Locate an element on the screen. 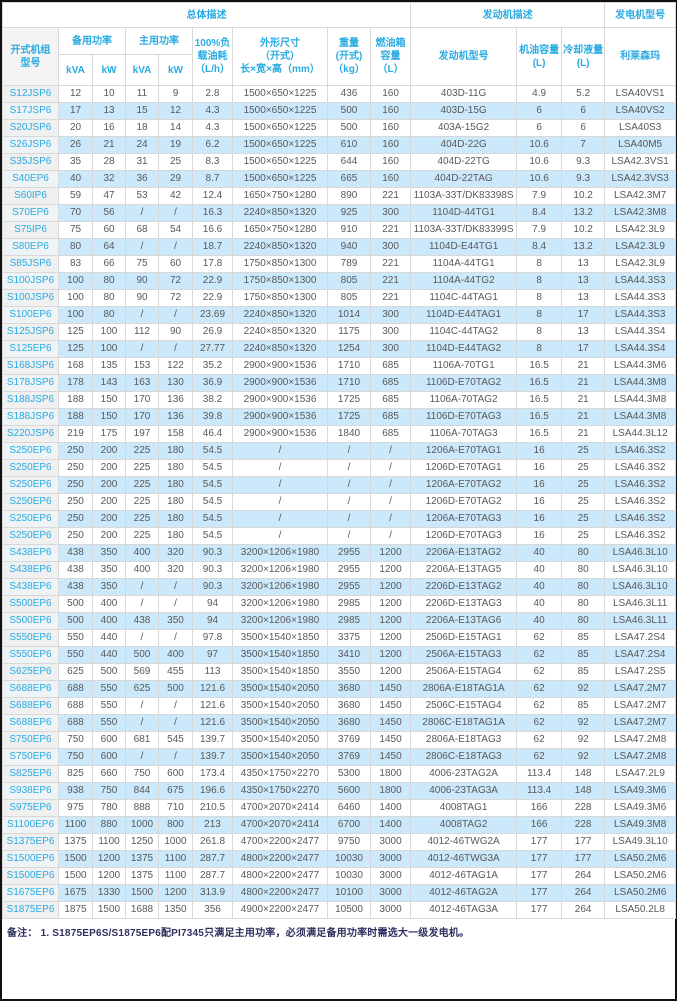 This screenshot has width=677, height=1001. table-cell: 20 is located at coordinates (75, 128).